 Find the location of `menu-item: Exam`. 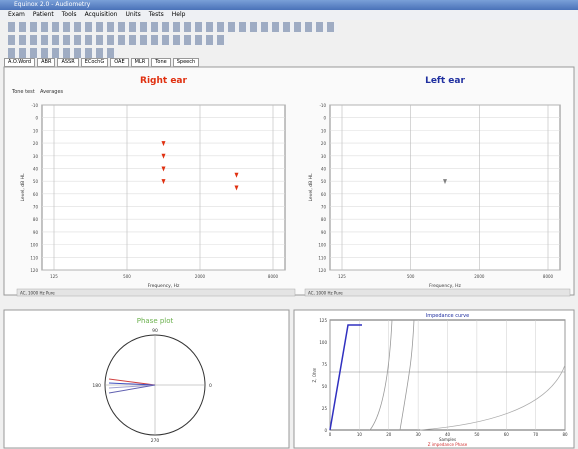

menu-item: Exam is located at coordinates (16, 14).